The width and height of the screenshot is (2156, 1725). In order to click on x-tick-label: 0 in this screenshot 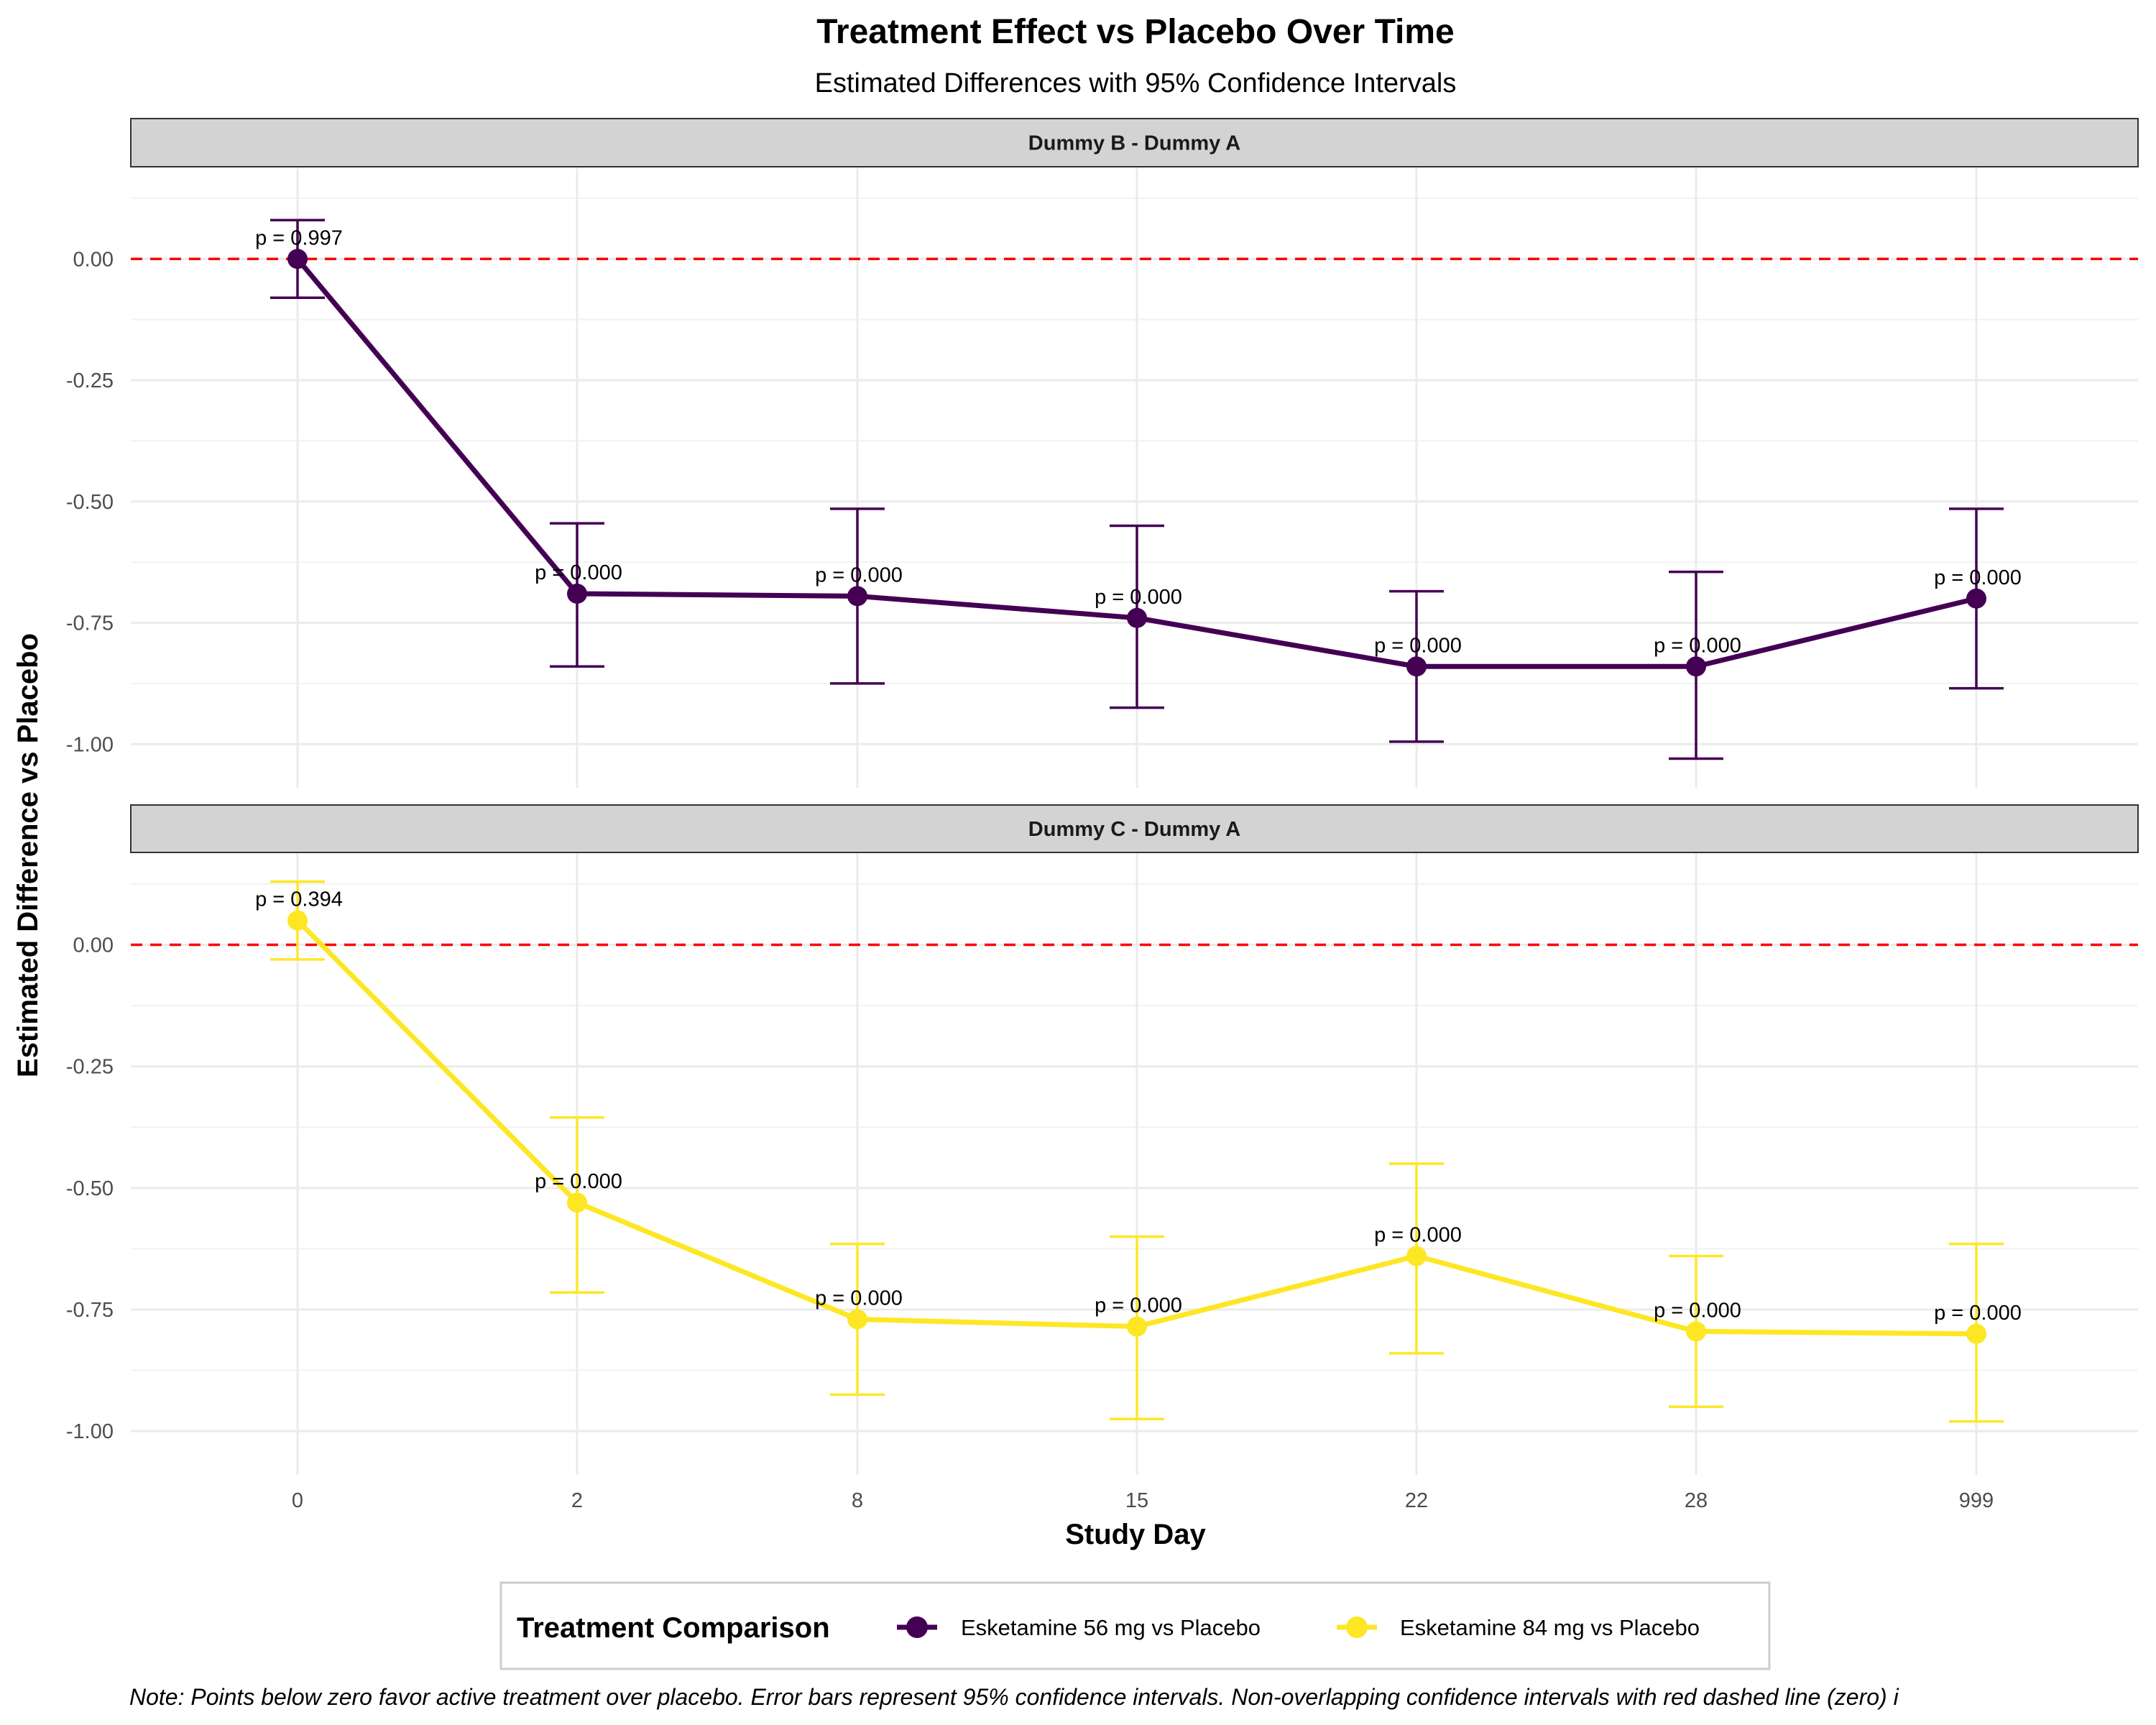, I will do `click(297, 1500)`.